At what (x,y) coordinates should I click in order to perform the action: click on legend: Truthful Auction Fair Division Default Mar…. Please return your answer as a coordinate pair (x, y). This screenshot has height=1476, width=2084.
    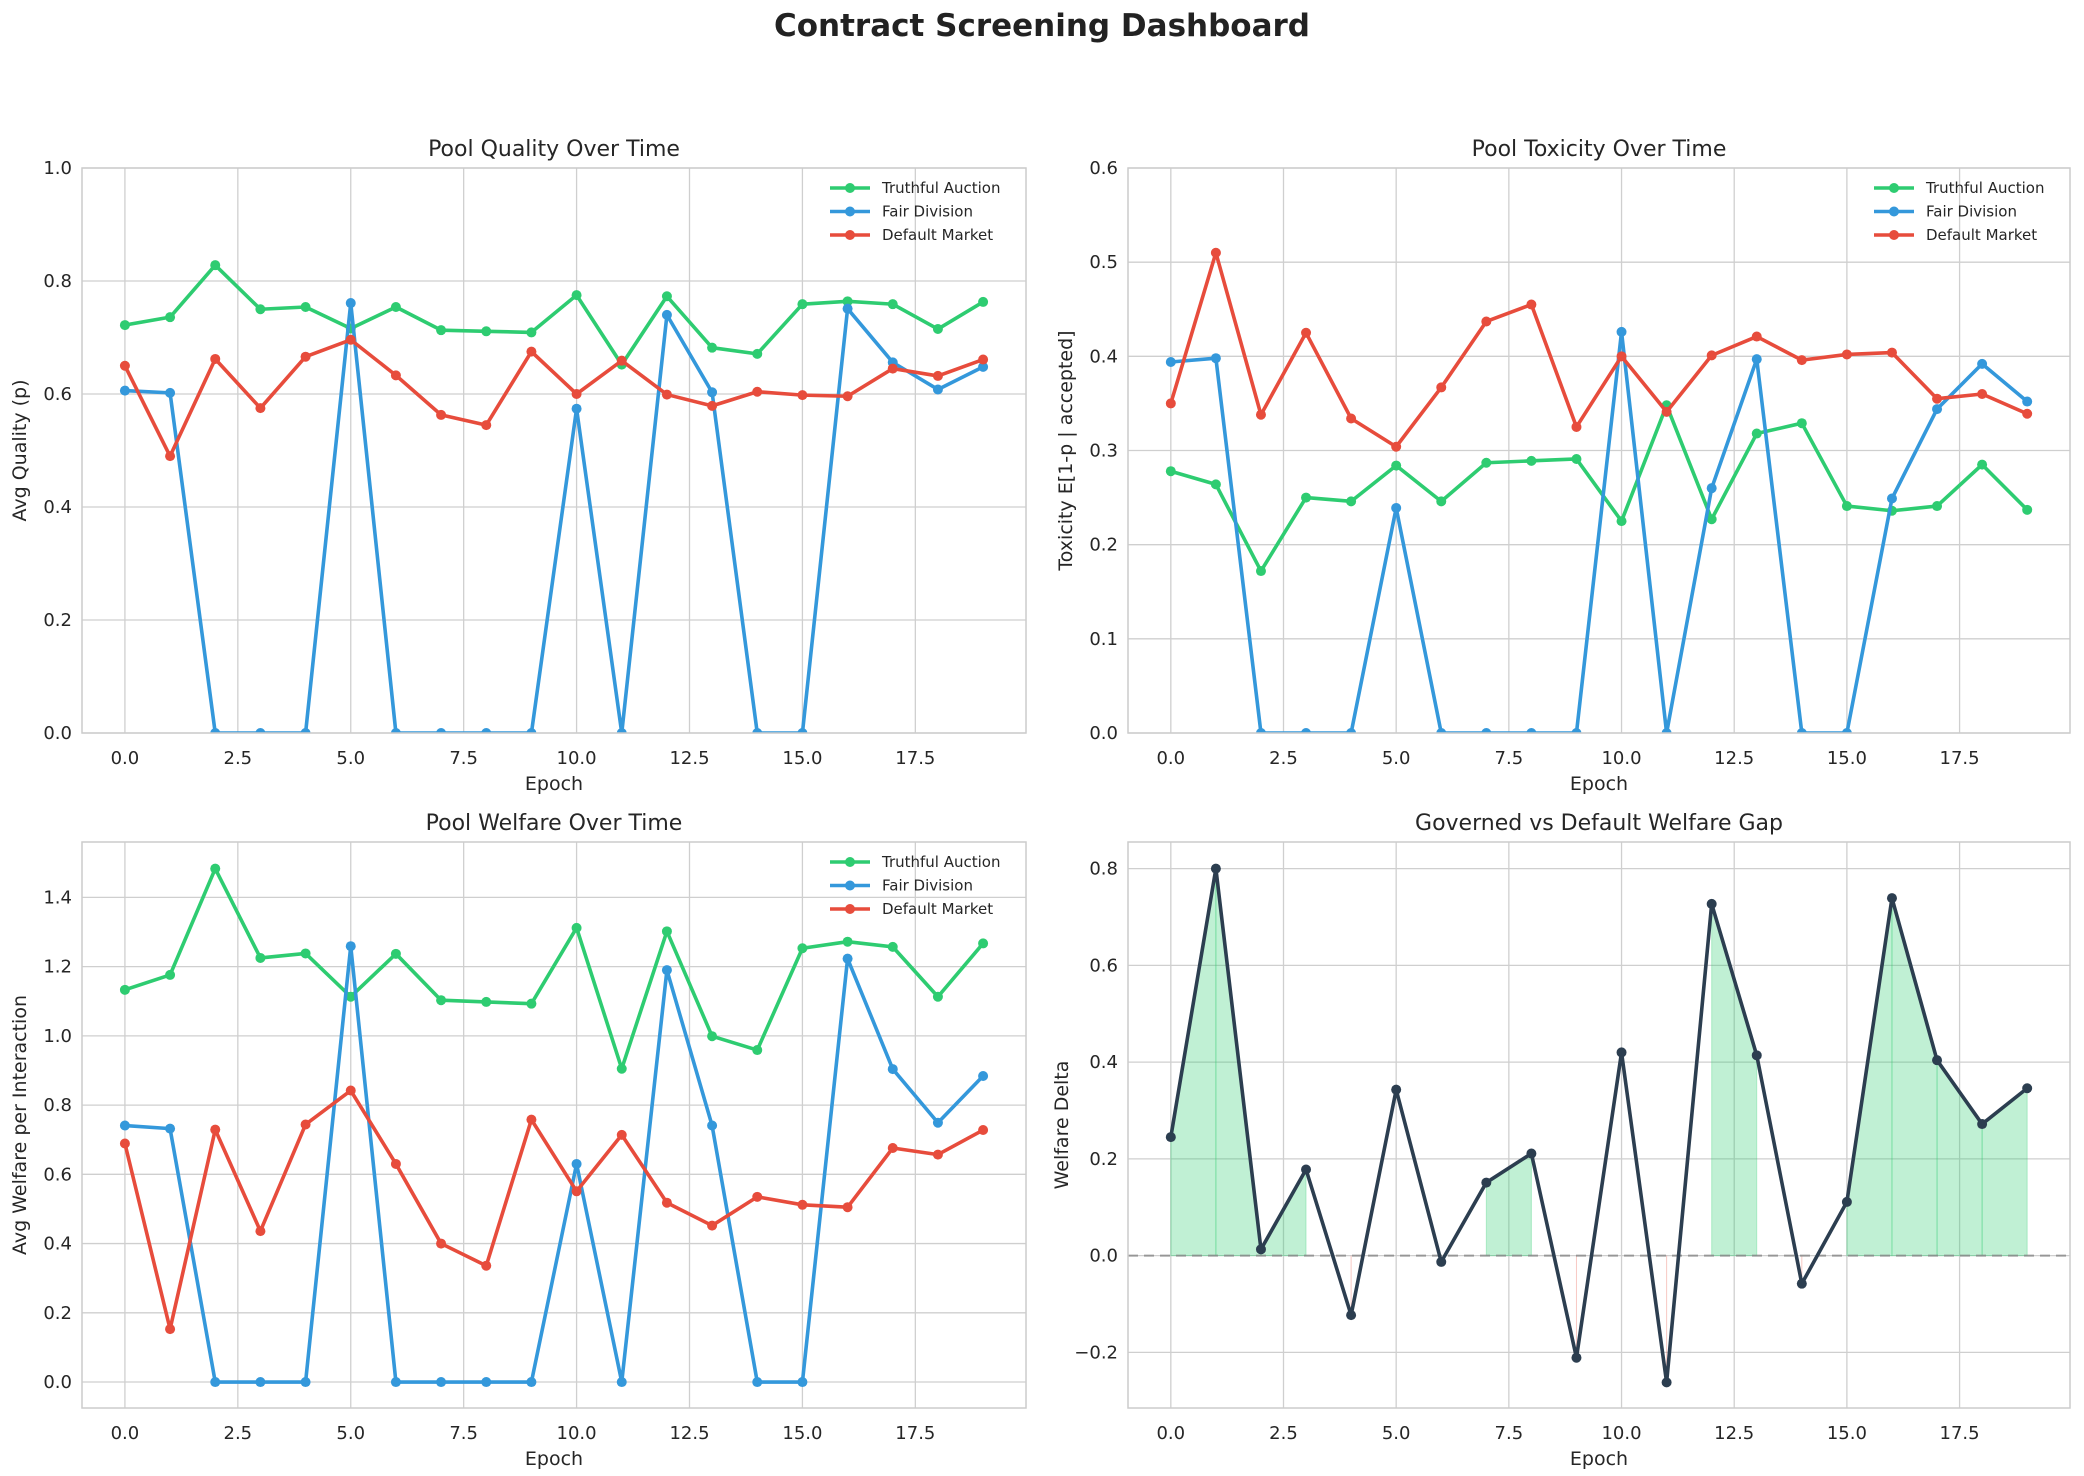
    Looking at the image, I should click on (1959, 211).